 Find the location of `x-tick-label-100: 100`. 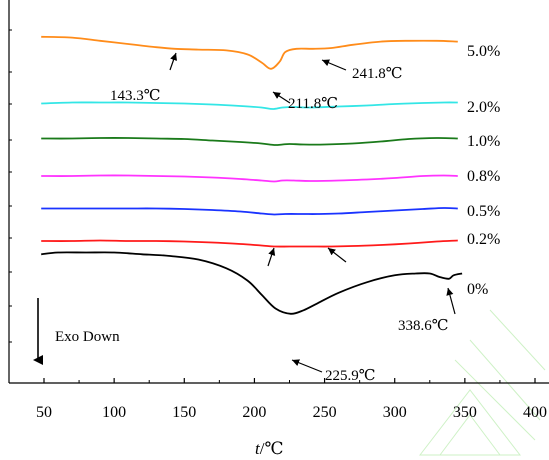

x-tick-label-100: 100 is located at coordinates (114, 412).